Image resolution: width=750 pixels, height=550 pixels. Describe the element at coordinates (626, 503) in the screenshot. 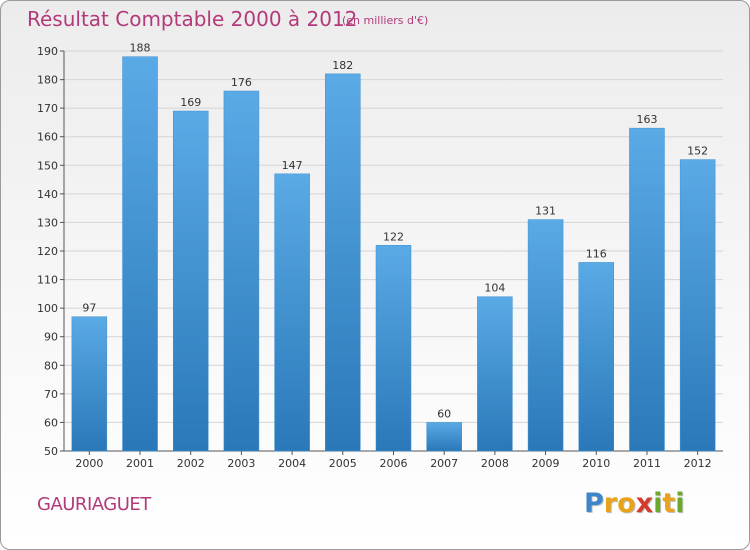

I see `logo-letter: o` at that location.